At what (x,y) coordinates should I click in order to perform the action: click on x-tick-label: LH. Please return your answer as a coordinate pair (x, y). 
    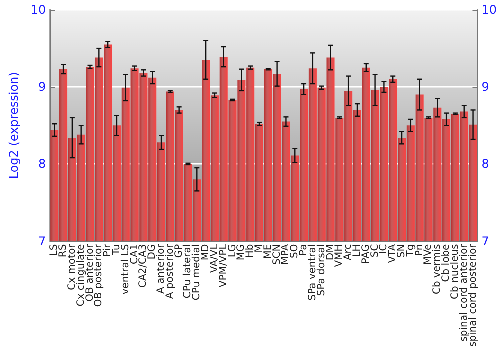
    Looking at the image, I should click on (357, 251).